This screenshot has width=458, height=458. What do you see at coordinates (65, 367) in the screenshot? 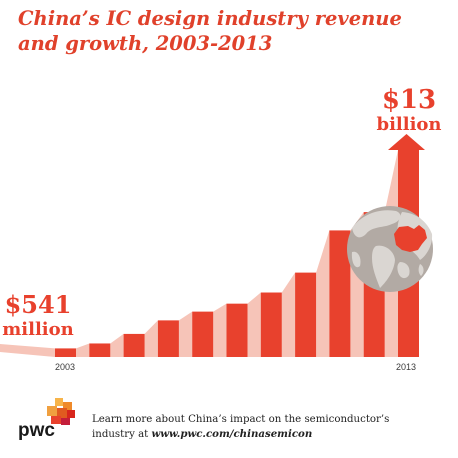
I see `x-tick-start: 2003` at bounding box center [65, 367].